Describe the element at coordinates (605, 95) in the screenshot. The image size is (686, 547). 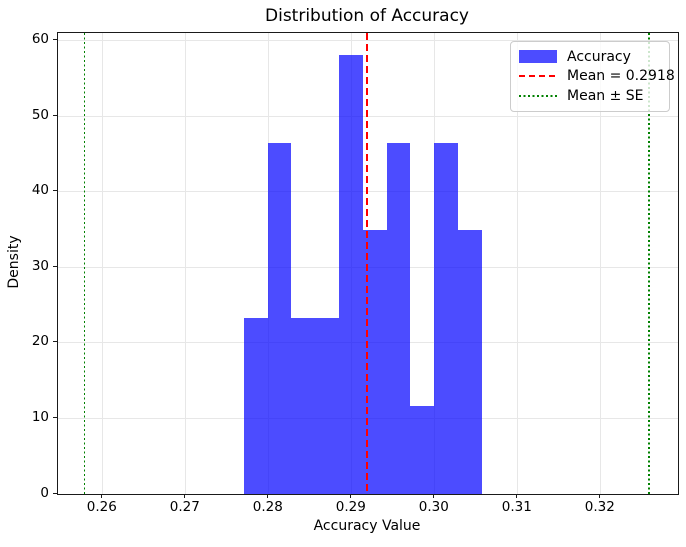
I see `legend-label-mean-se: Mean ± SE` at that location.